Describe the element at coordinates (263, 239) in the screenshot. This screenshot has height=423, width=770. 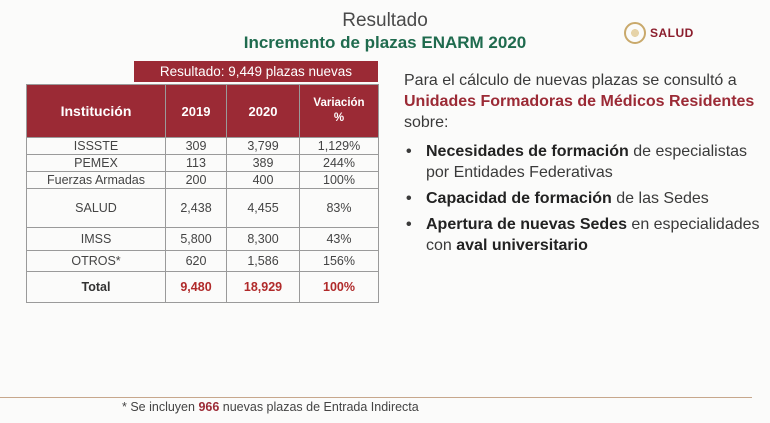
I see `cell-2020: 8,300` at that location.